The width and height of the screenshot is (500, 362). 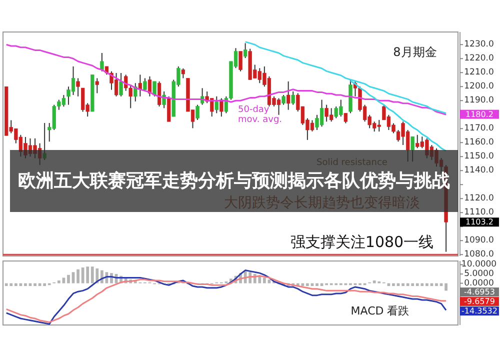 I want to click on y-tick-label: 0.0000, so click(x=479, y=283).